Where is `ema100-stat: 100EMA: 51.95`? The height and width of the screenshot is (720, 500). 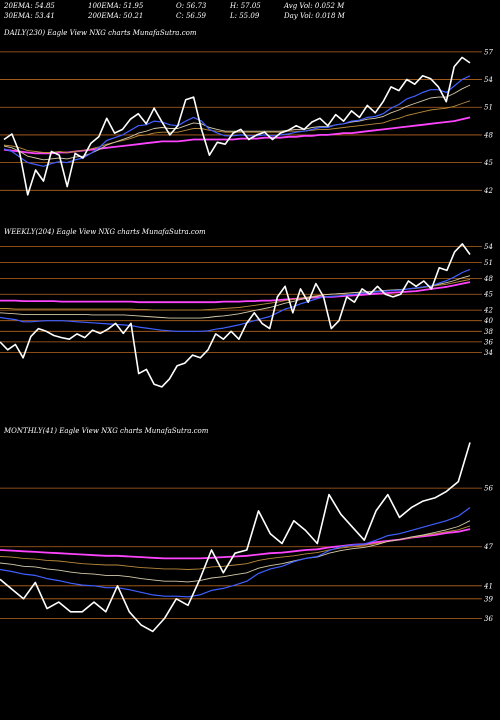
ema100-stat: 100EMA: 51.95 is located at coordinates (116, 6).